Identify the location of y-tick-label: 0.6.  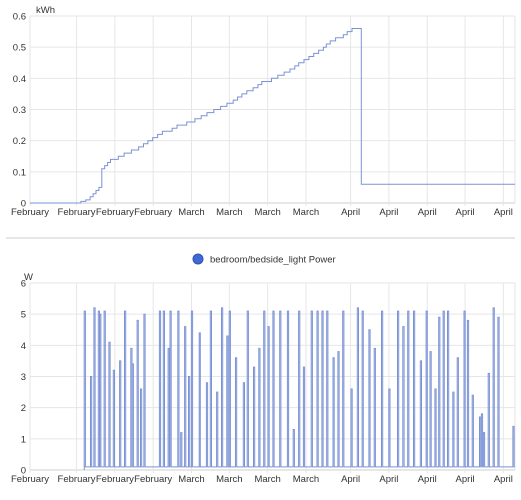
(19, 17).